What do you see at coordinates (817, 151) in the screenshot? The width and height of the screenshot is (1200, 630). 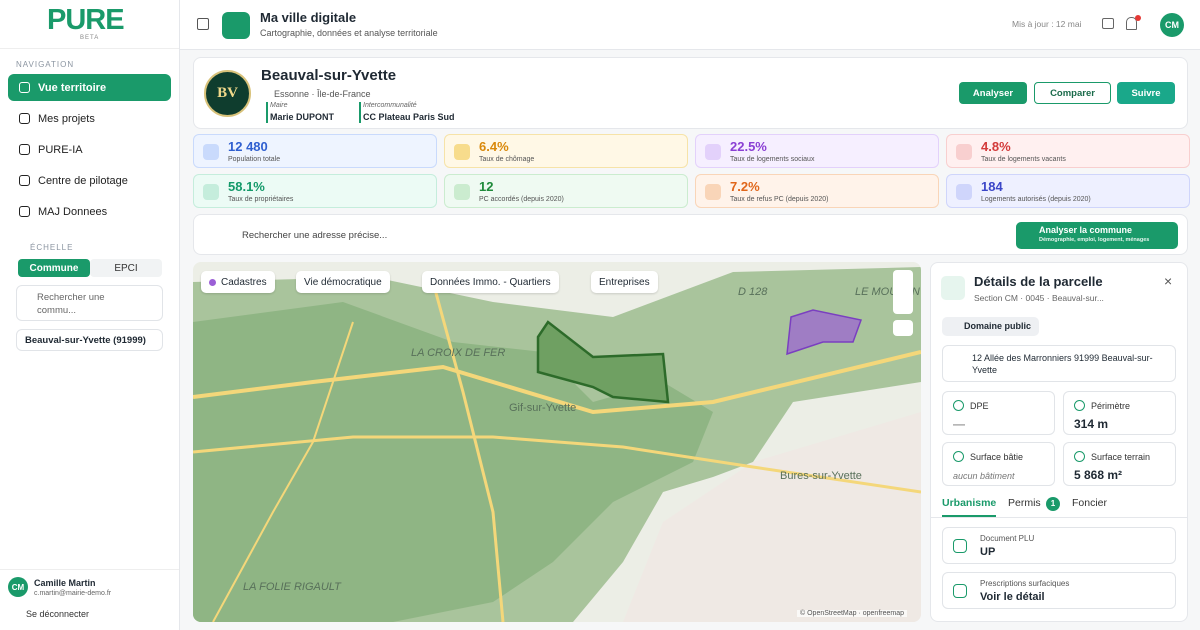 I see `stat-card: 22.5% Taux de logements sociaux` at bounding box center [817, 151].